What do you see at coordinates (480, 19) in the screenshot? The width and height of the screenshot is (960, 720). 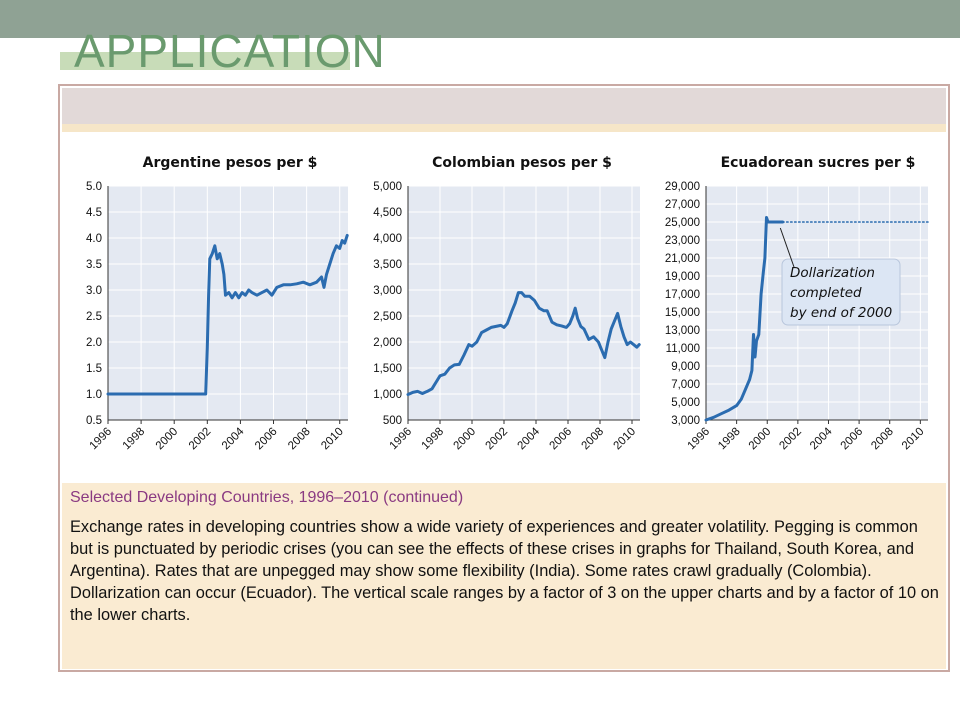 I see `top-bar` at bounding box center [480, 19].